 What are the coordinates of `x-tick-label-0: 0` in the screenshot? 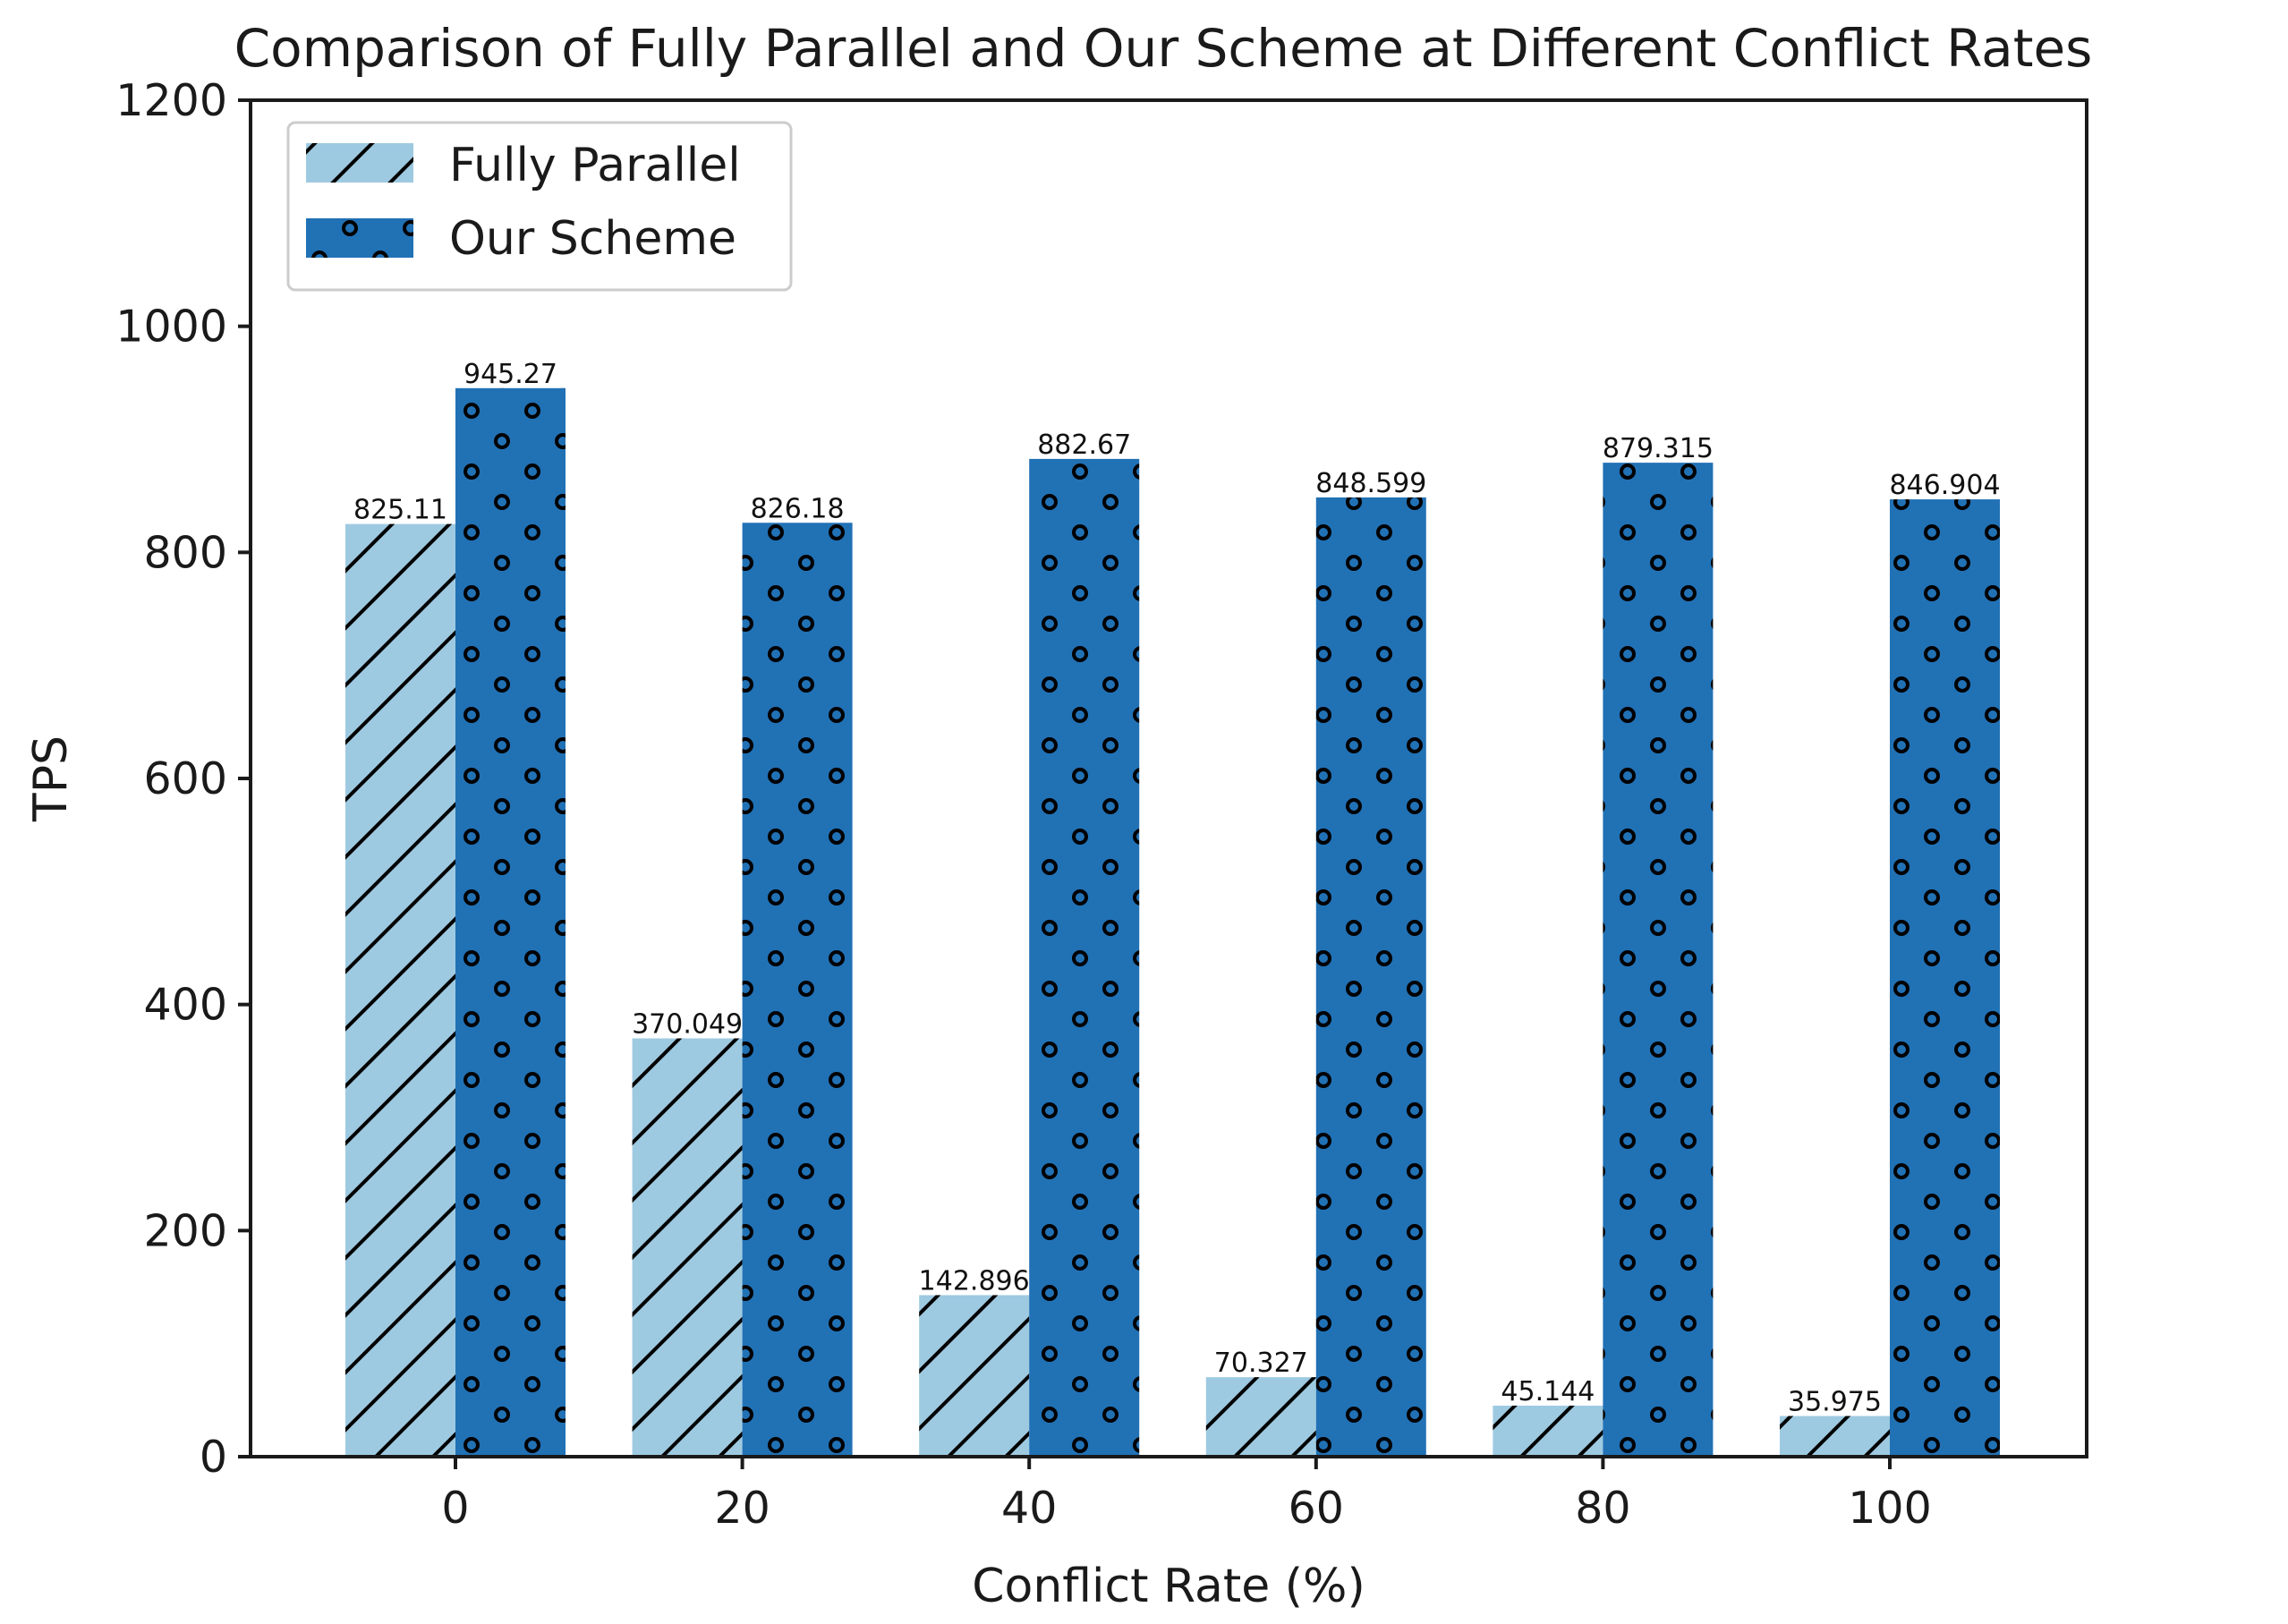 It's located at (455, 1508).